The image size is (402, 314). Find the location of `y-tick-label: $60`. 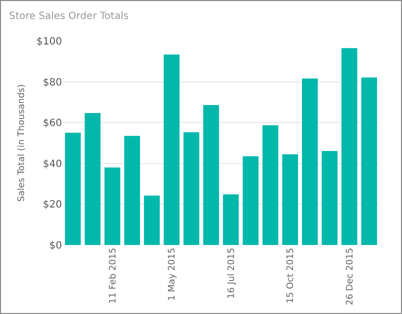

y-tick-label: $60 is located at coordinates (52, 124).